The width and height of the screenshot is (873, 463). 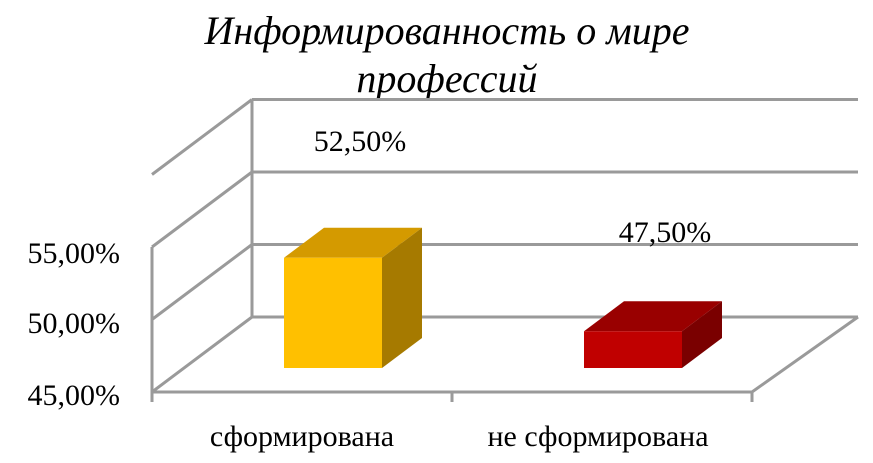 I want to click on data-label: 52,50%, so click(x=360, y=141).